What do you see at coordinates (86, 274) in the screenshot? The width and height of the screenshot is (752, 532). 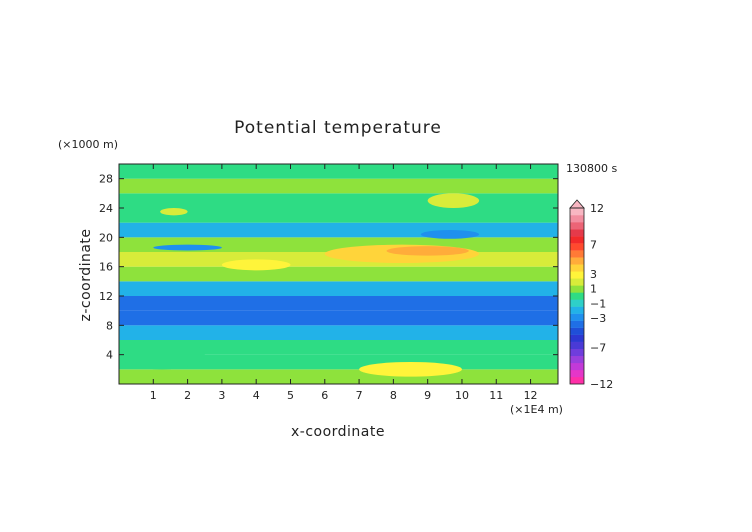 I see `y-axis-title: z-coordinate` at bounding box center [86, 274].